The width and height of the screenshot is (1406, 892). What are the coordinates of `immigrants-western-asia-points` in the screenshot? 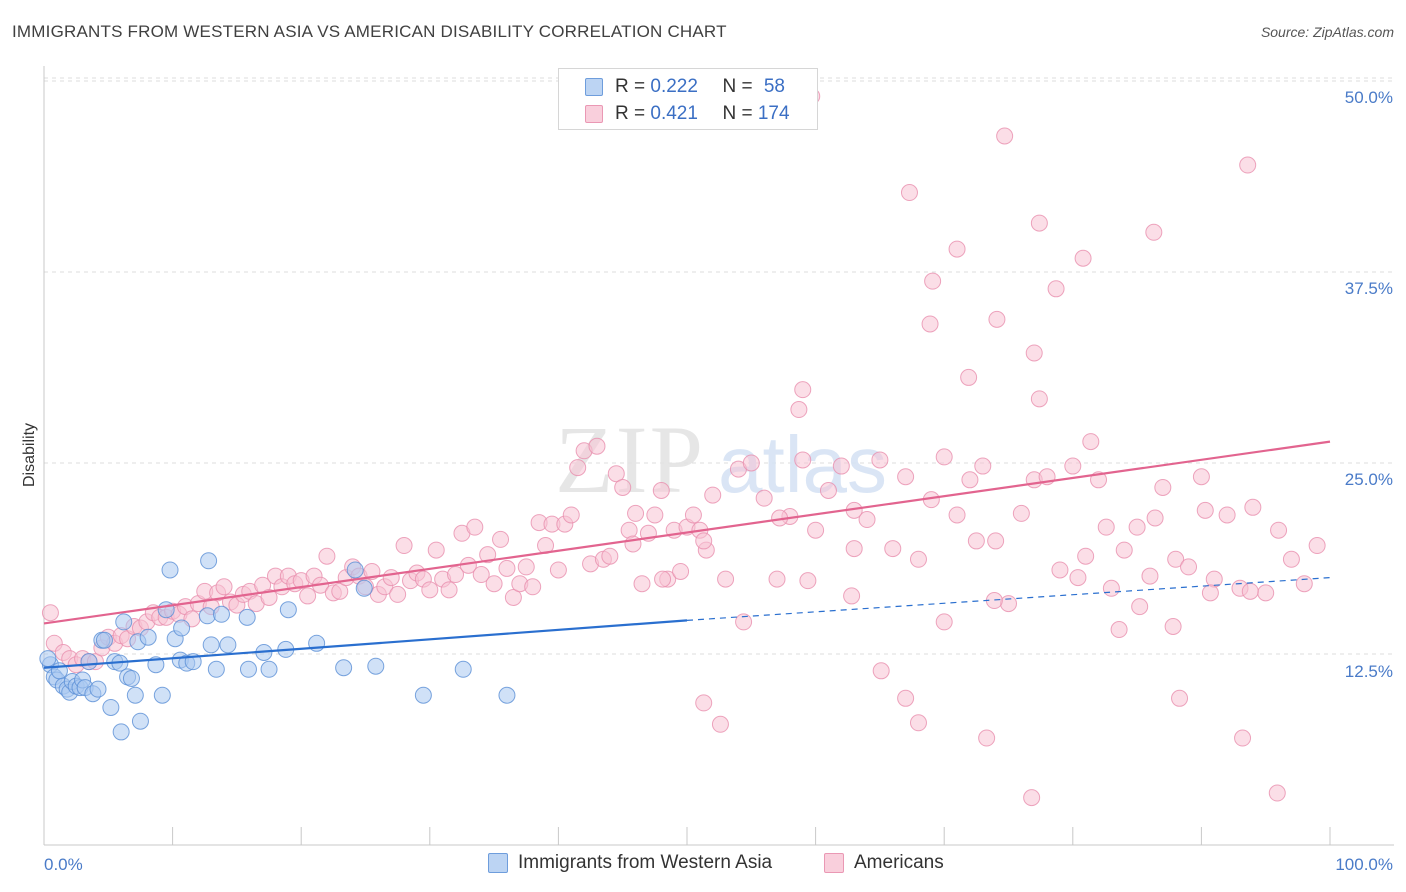 It's located at (277, 646).